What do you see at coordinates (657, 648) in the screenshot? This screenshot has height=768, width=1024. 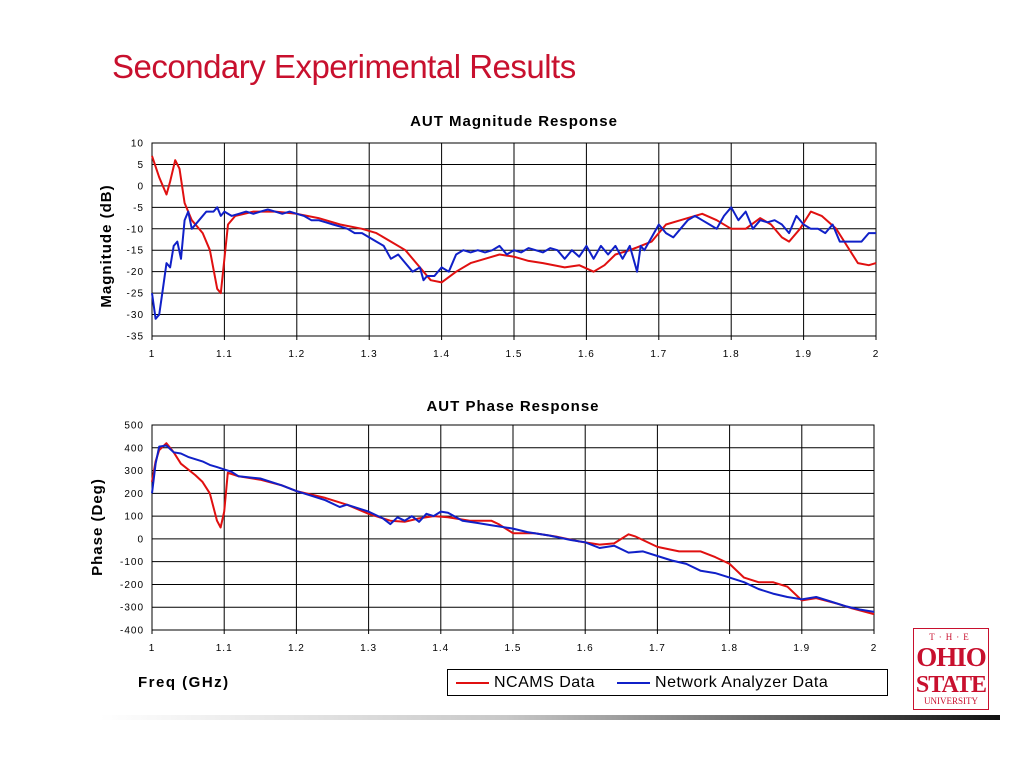 I see `phase-xtick-label: 1.7` at bounding box center [657, 648].